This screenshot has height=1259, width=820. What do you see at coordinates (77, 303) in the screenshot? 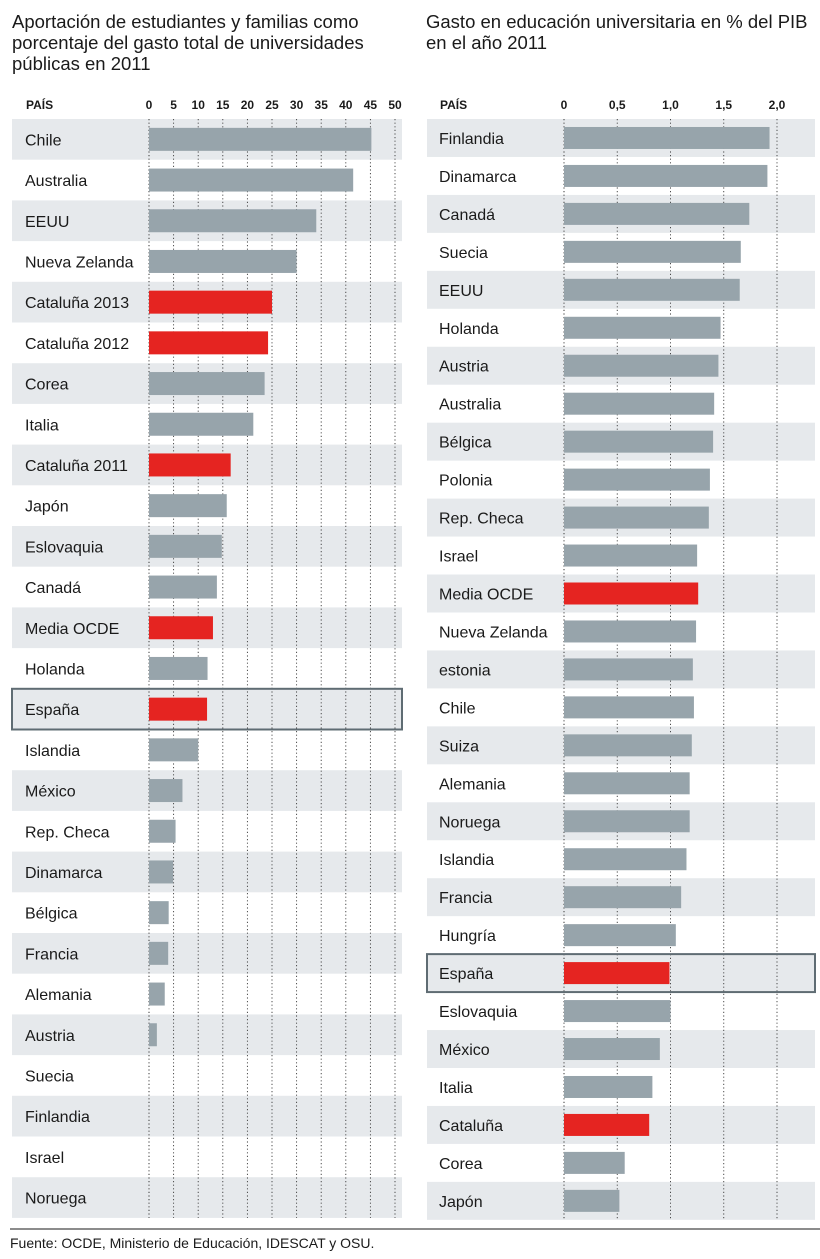
I see `chart-1-category-label: Cataluña 2013` at bounding box center [77, 303].